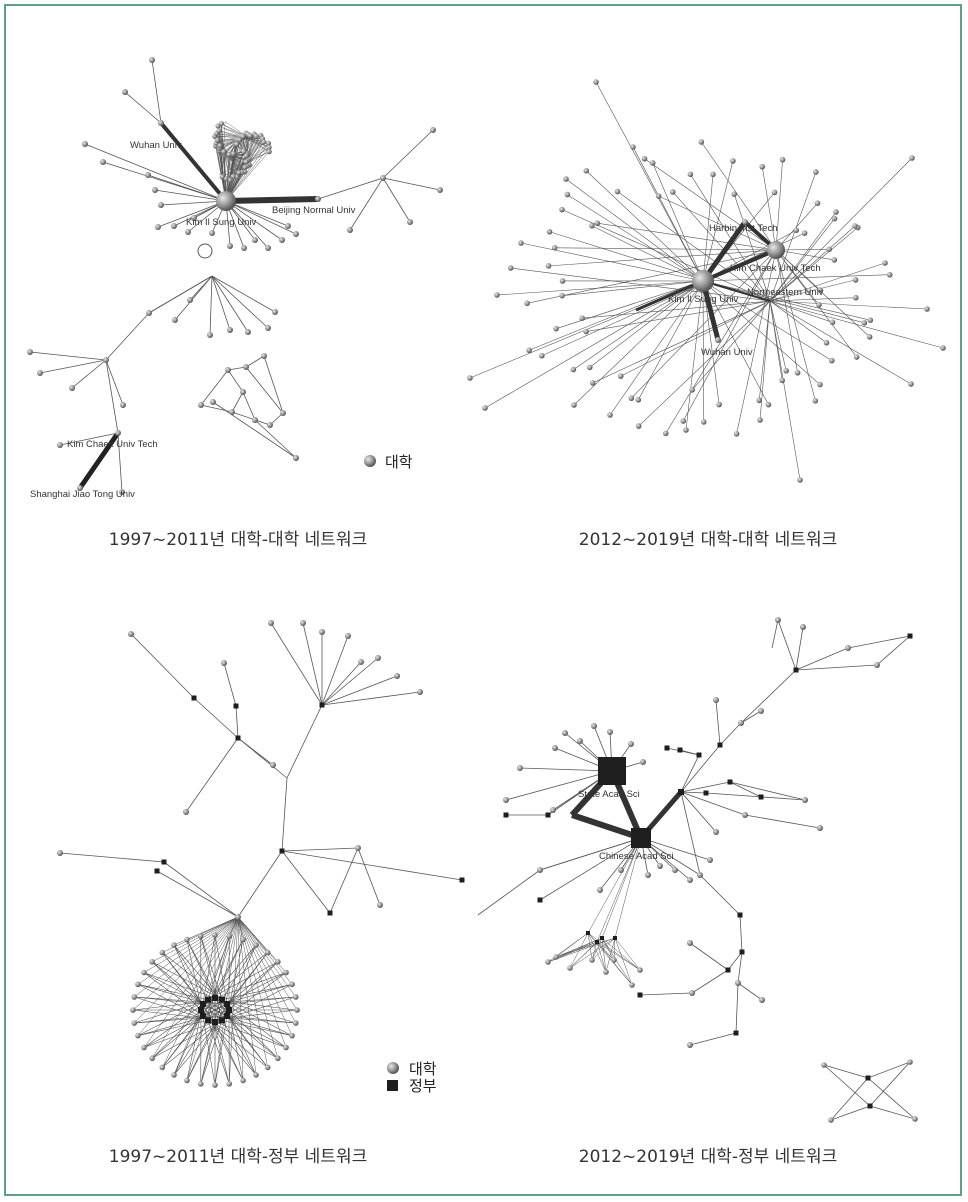 Image resolution: width=968 pixels, height=1202 pixels. I want to click on government-node-chinese-acad-sci, so click(641, 838).